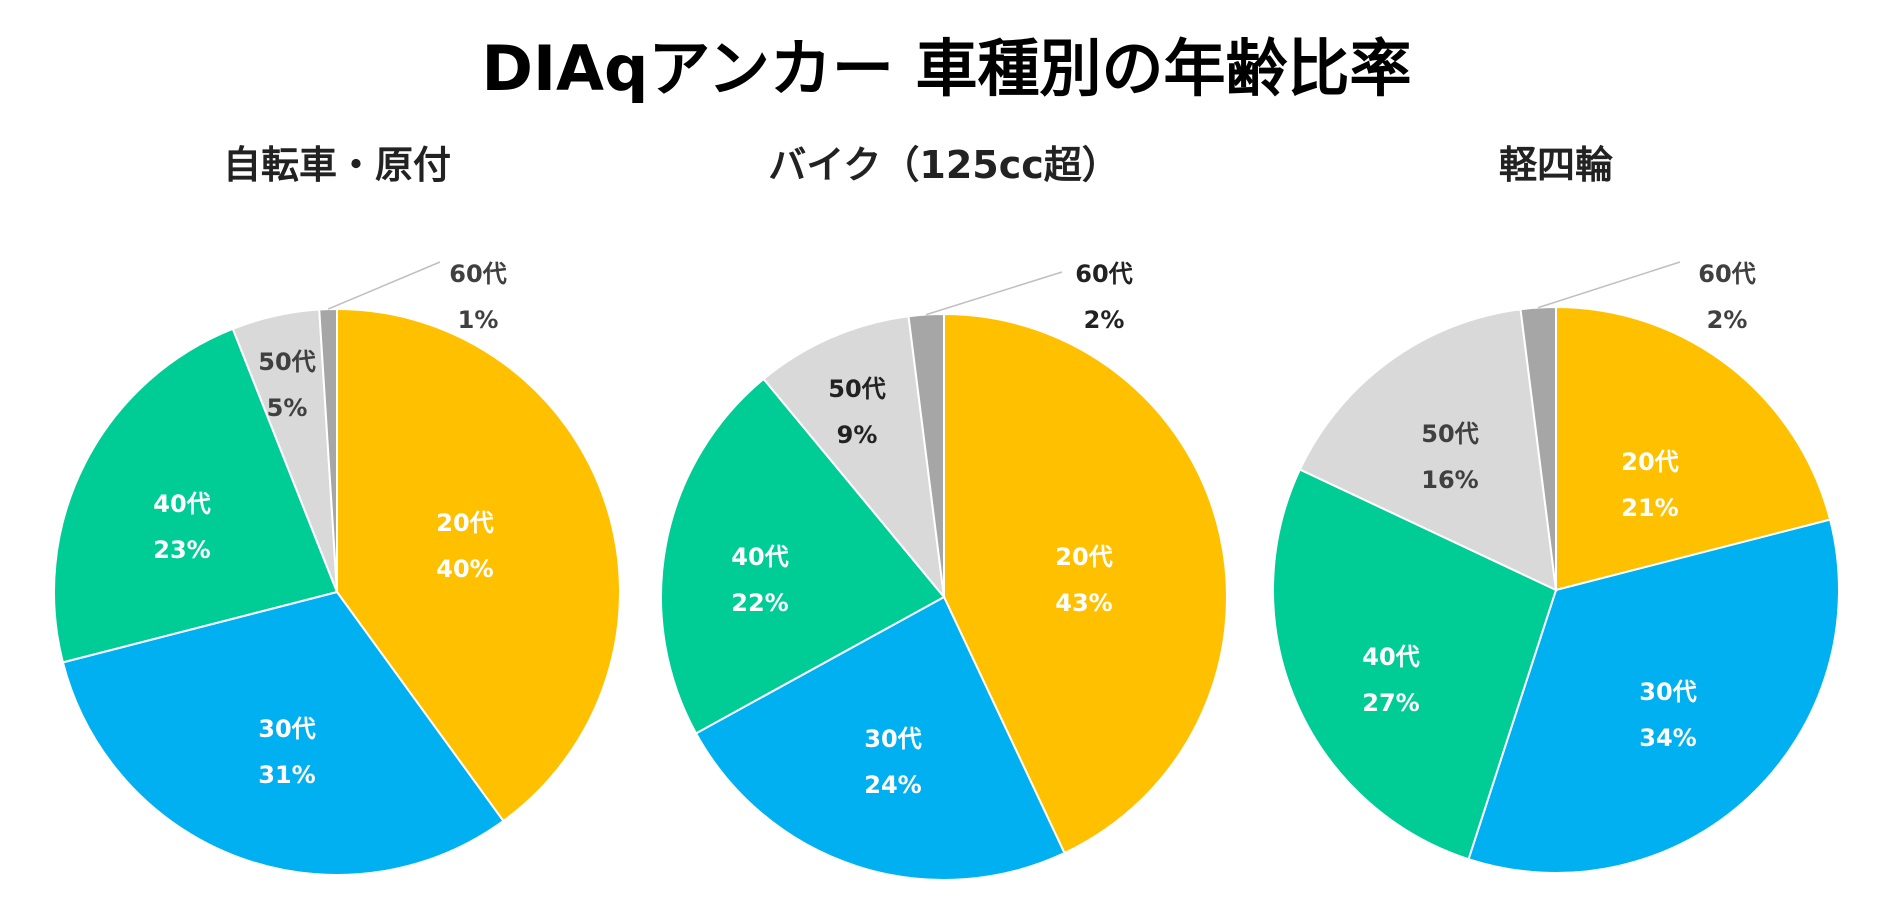  Describe the element at coordinates (464, 569) in the screenshot. I see `data-label-percent: 40%` at that location.